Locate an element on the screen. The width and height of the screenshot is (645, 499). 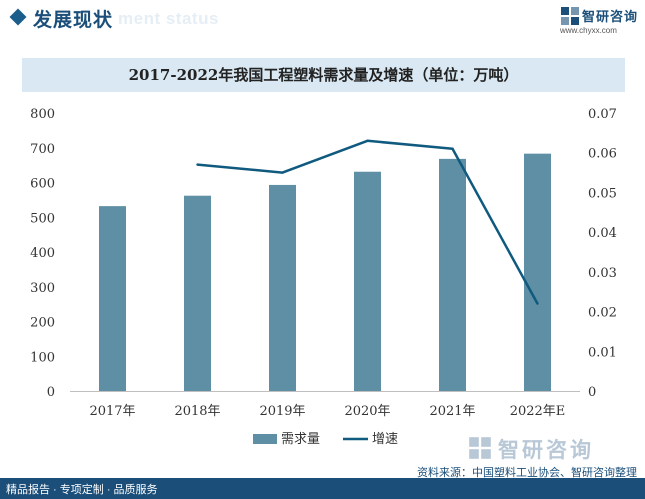
footer-brand-mark-icon is located at coordinates (480, 448).